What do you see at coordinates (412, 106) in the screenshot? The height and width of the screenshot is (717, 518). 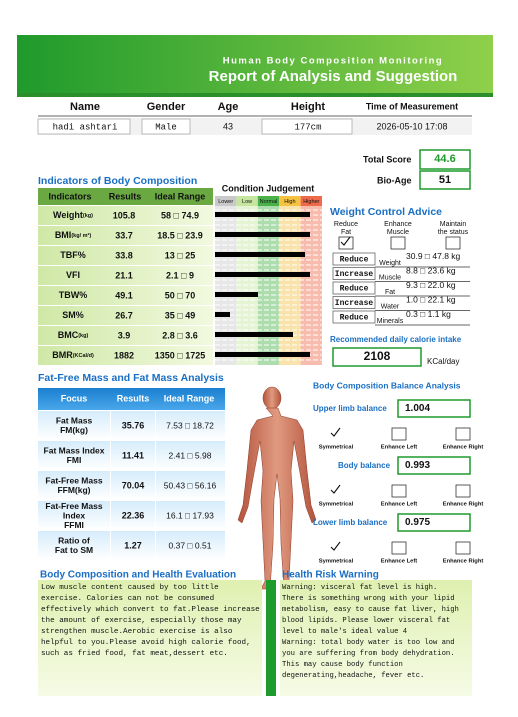 I see `info-label: Time of Measurement` at bounding box center [412, 106].